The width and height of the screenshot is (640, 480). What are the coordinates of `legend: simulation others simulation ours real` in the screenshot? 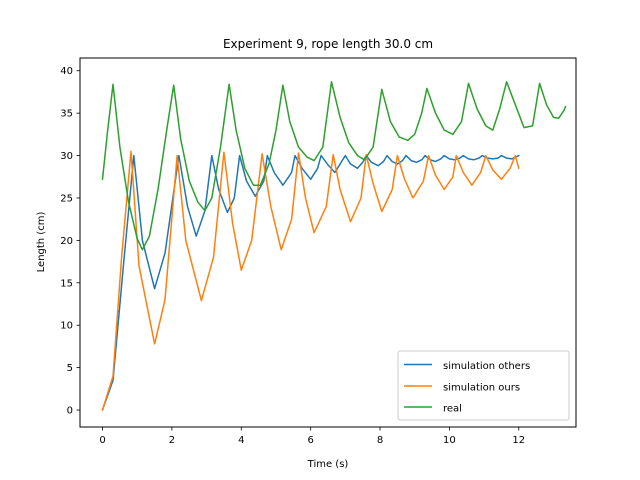 It's located at (483, 385).